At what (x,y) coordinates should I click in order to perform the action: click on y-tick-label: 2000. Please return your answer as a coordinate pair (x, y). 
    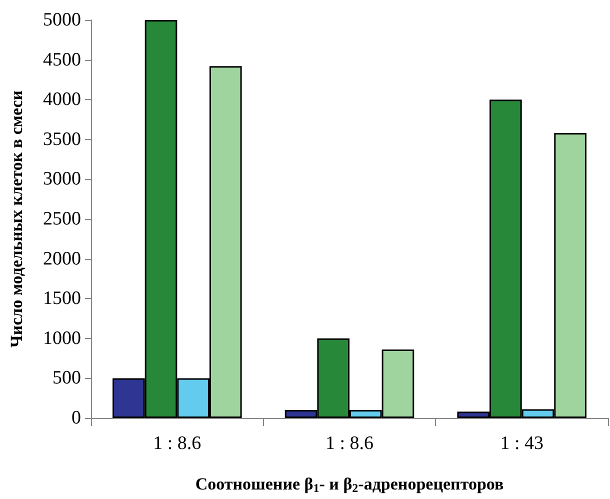
    Looking at the image, I should click on (62, 259).